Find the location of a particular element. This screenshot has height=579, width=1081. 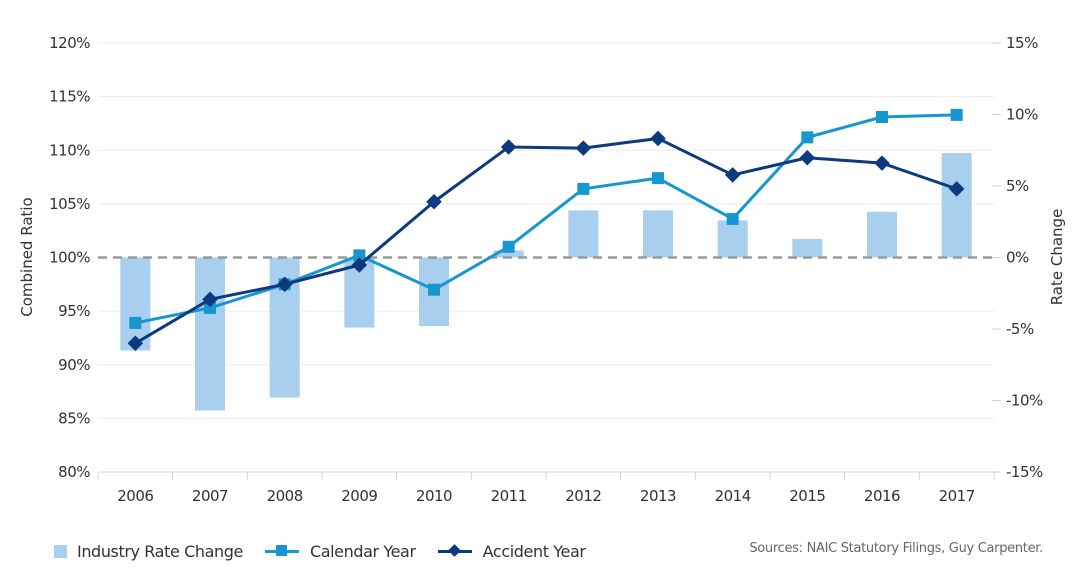

y-tick-label: 85% is located at coordinates (74, 418).